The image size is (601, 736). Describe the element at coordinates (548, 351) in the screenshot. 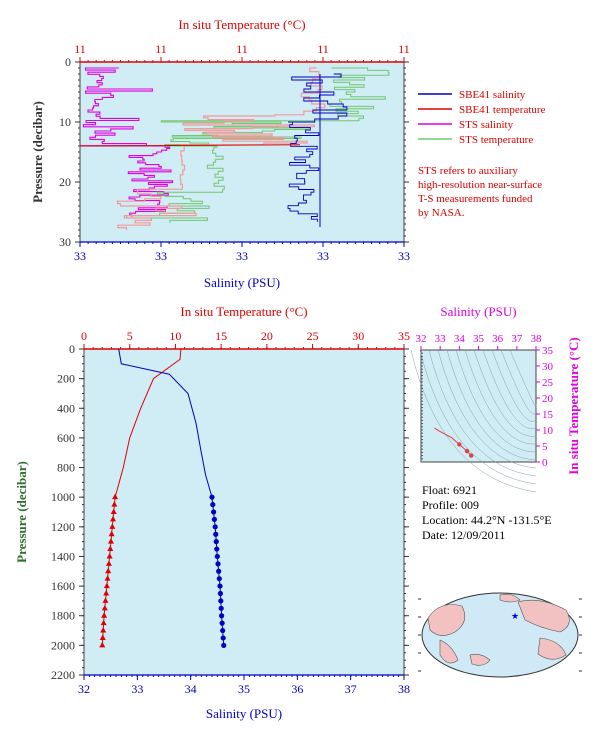

I see `ts-temp-tick-label: 35` at that location.